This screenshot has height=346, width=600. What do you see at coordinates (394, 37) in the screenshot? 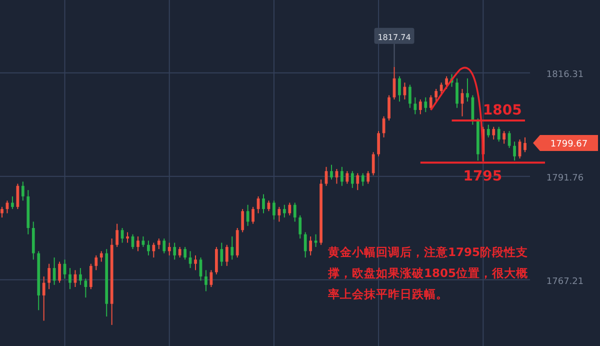
I see `annotation: 1817.74` at bounding box center [394, 37].